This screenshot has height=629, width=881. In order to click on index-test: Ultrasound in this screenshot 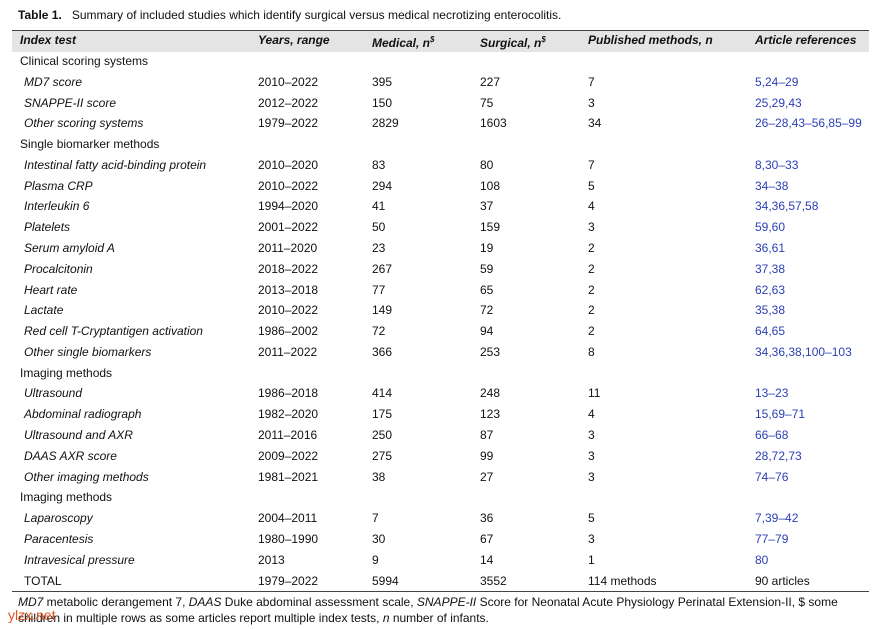, I will do `click(53, 393)`.